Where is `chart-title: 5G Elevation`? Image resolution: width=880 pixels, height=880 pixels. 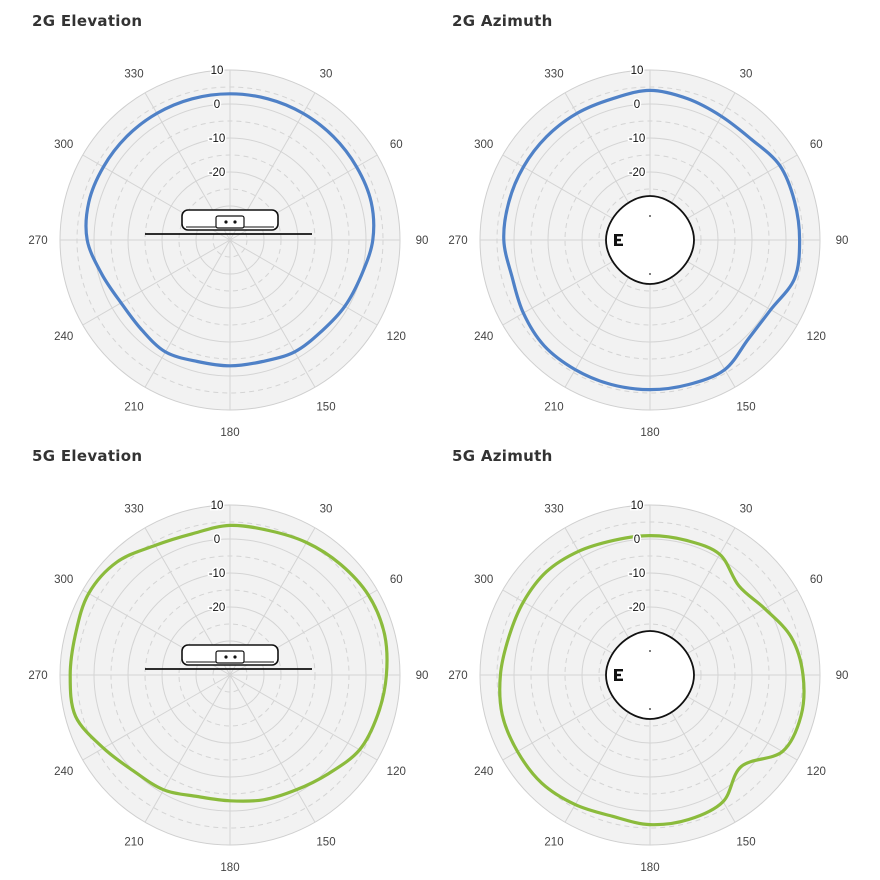
chart-title: 5G Elevation is located at coordinates (87, 456).